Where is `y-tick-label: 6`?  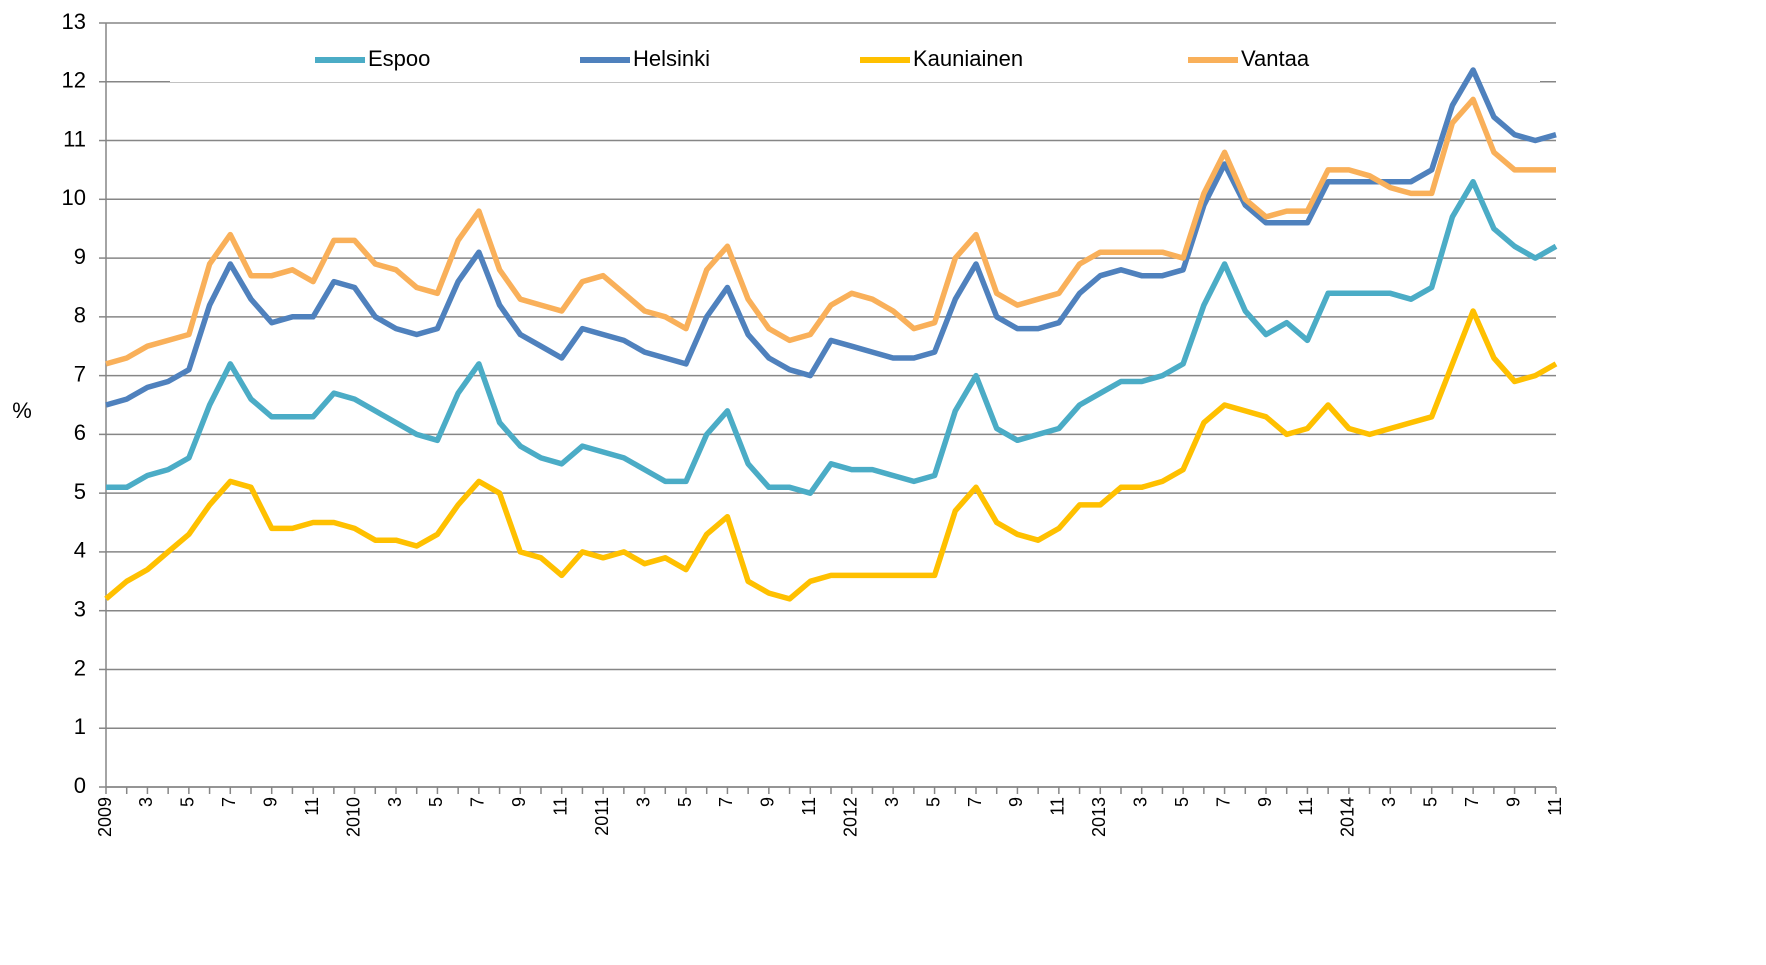
y-tick-label: 6 is located at coordinates (80, 432).